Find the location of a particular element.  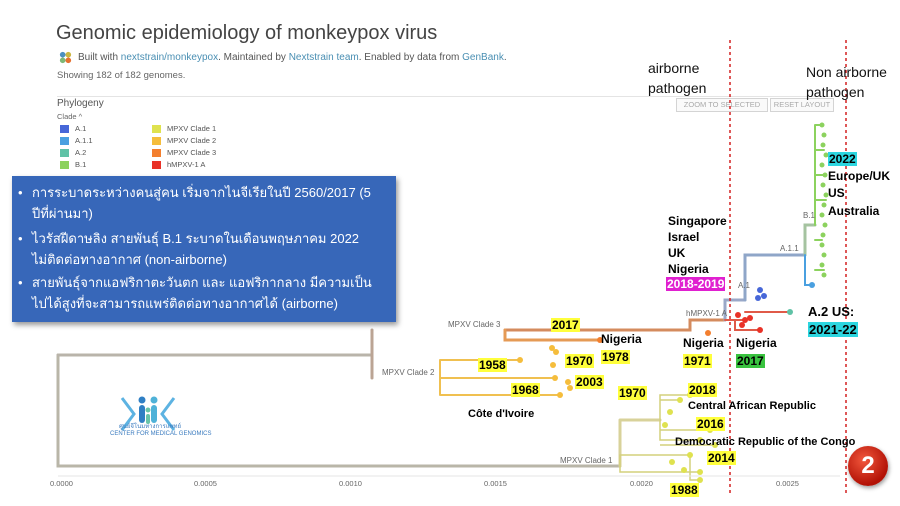

b1-branch is located at coordinates (810, 240).